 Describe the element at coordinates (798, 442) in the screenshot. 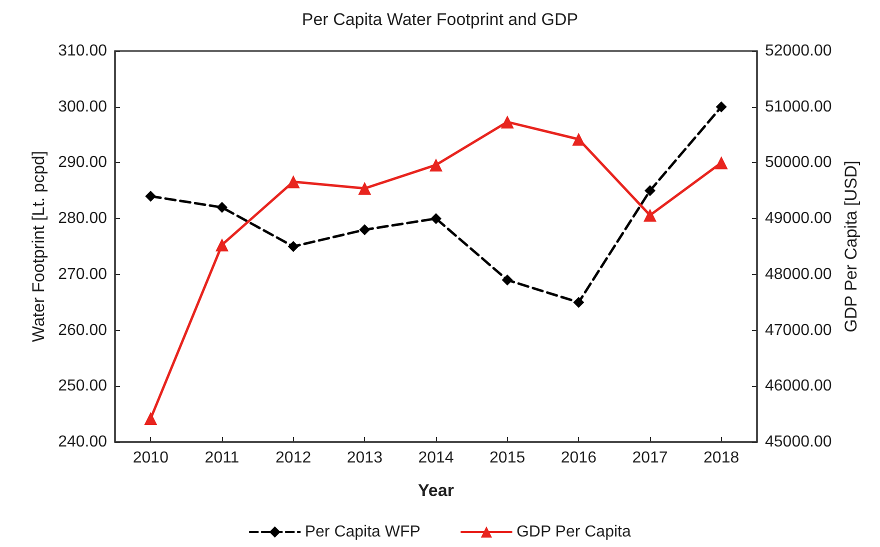

I see `y2-tick-label: 45000.00` at that location.